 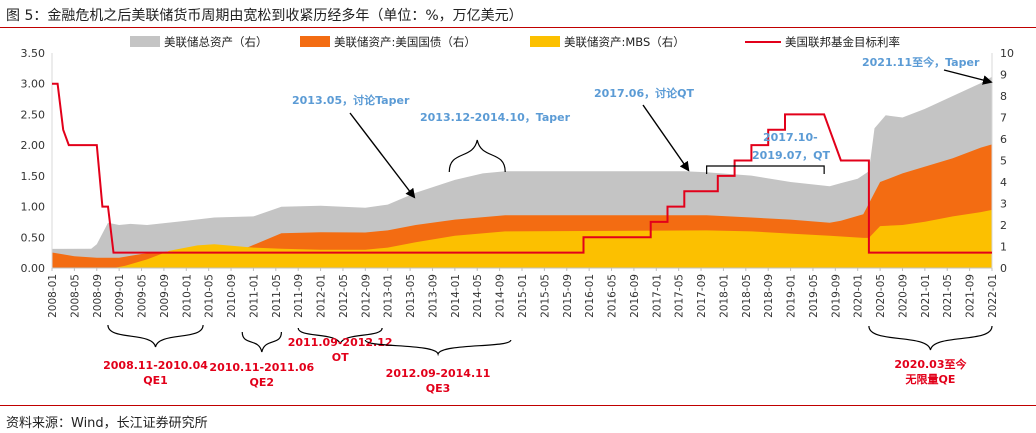 What do you see at coordinates (165, 296) in the screenshot?
I see `x-tick-label: 2009-09` at bounding box center [165, 296].